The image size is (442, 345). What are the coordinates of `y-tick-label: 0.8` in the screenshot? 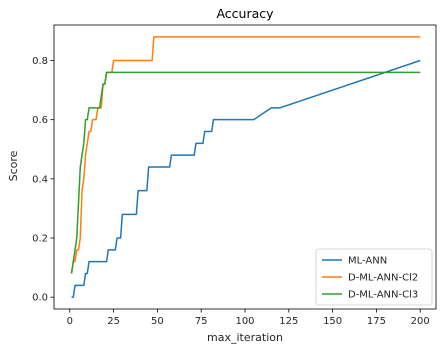 It's located at (40, 61).